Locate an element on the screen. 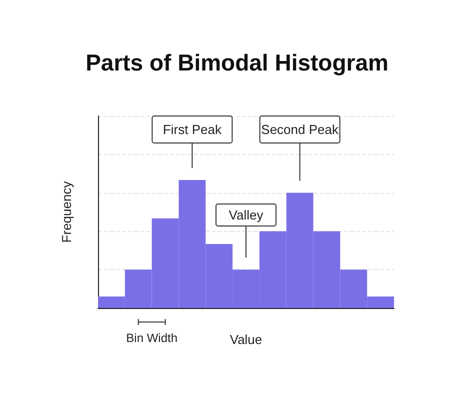 This screenshot has width=474, height=416. y-axis-title: Frequency is located at coordinates (66, 211).